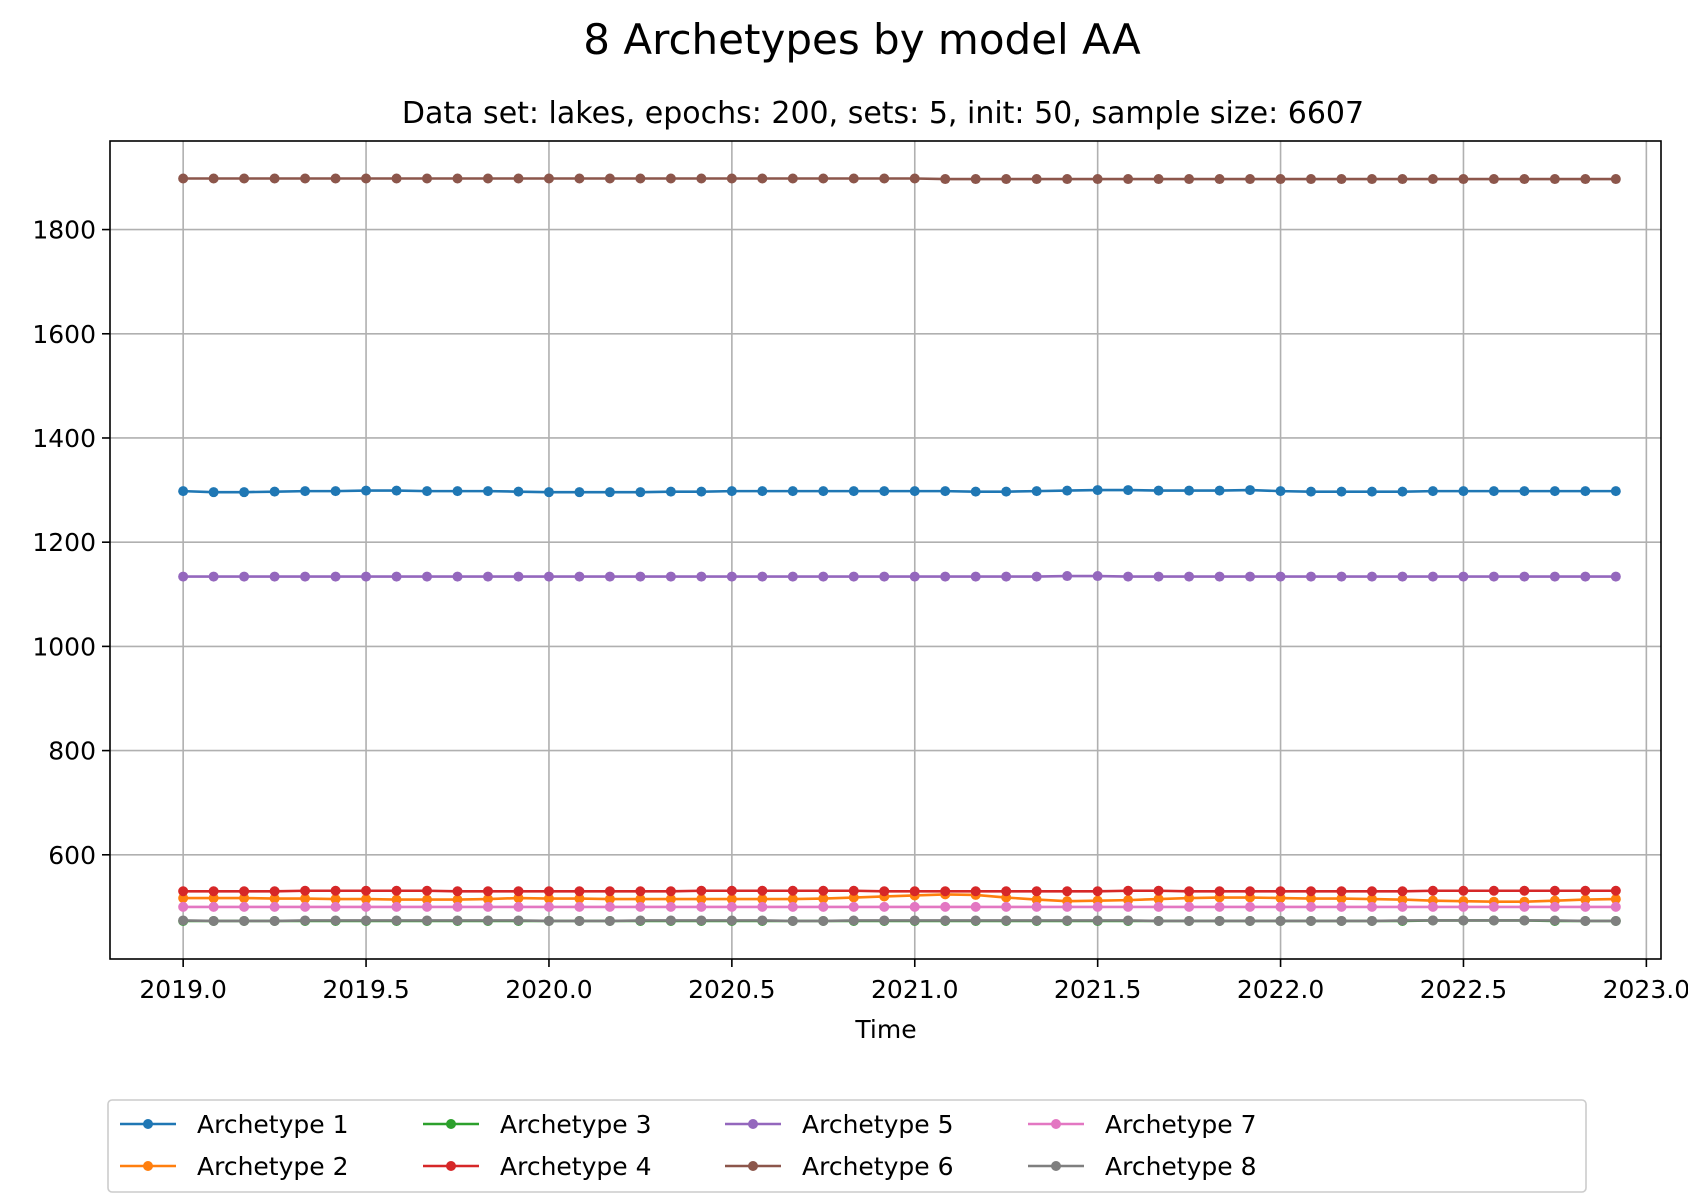 The image size is (1688, 1202). Describe the element at coordinates (72, 751) in the screenshot. I see `y-tick-label: 800` at that location.